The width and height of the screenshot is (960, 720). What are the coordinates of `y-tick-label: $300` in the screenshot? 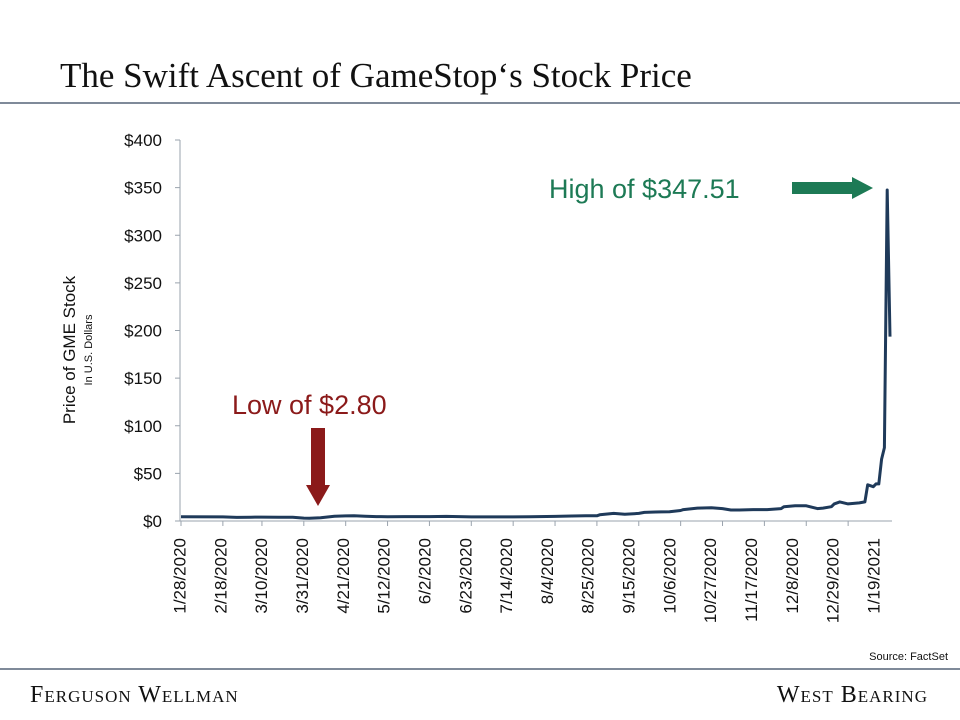 It's located at (143, 235).